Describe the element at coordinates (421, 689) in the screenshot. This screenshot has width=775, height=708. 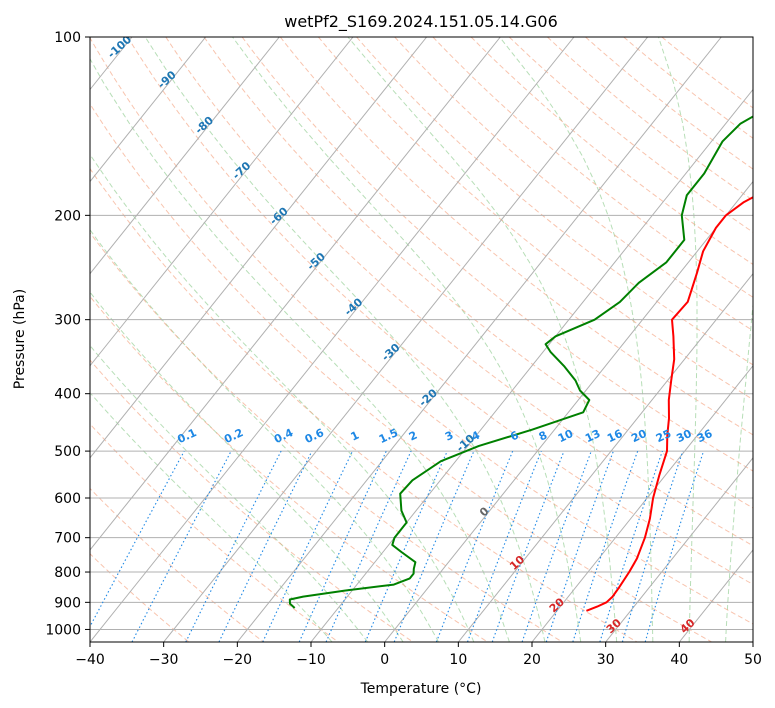
I see `x-axis-label: Temperature (°C)` at that location.